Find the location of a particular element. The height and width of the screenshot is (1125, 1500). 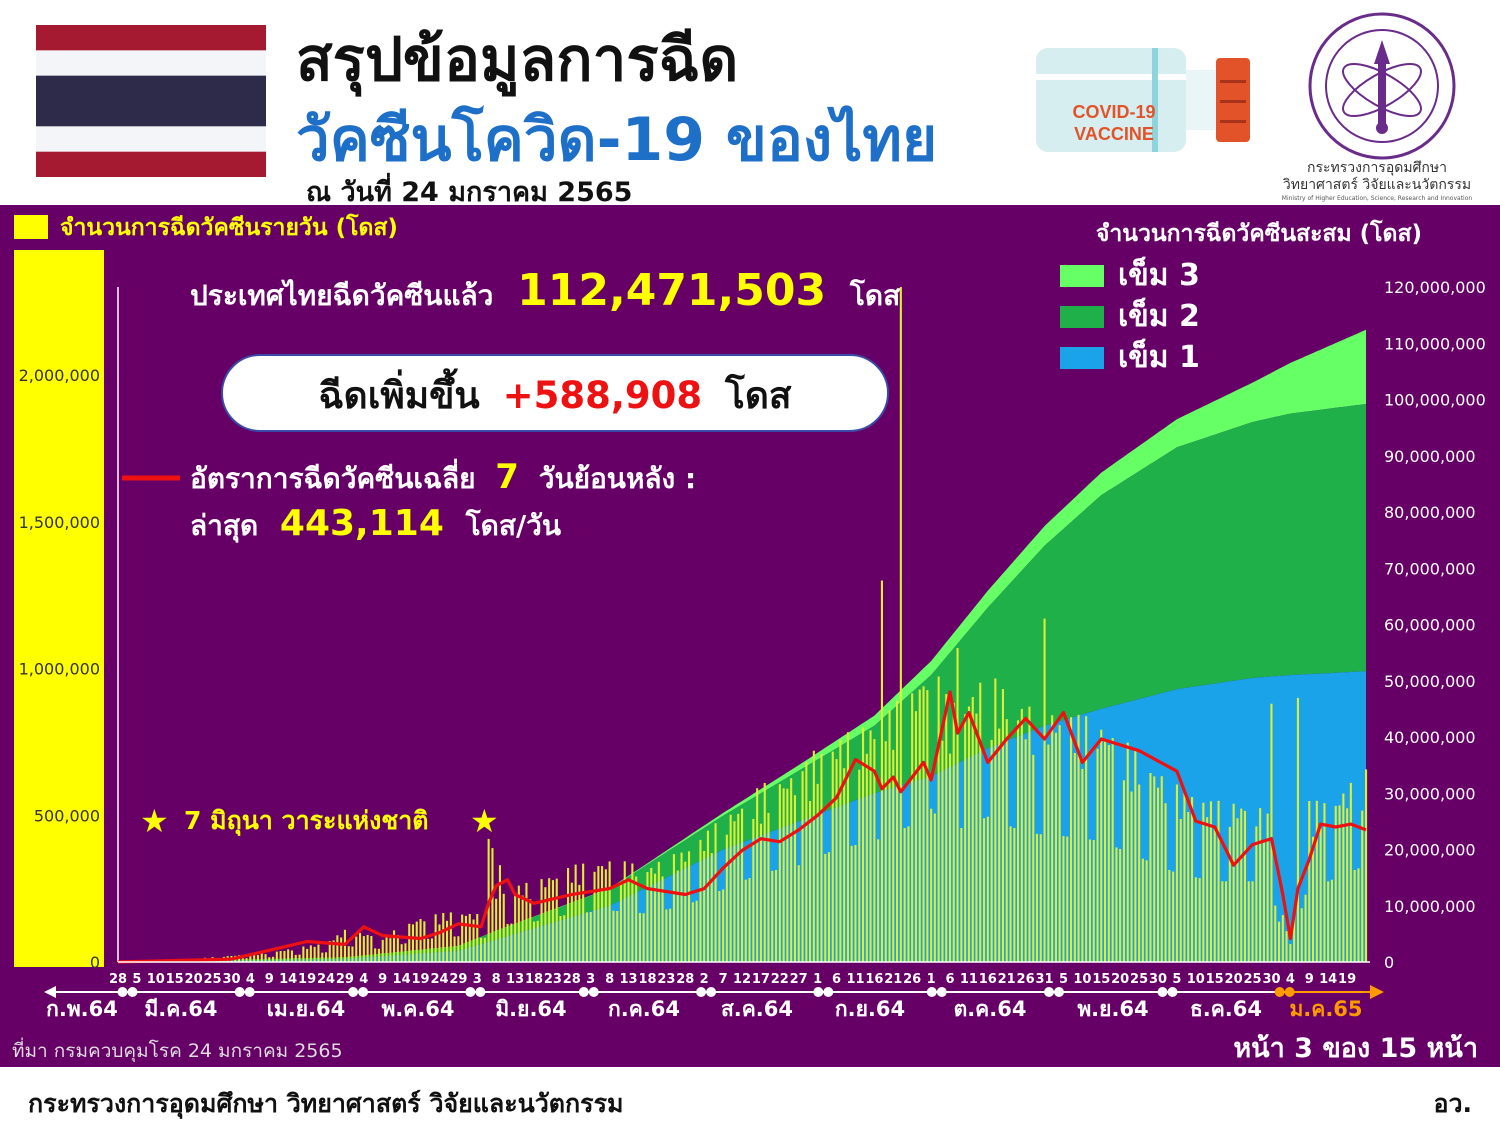

thai-flag-icon is located at coordinates (151, 101).